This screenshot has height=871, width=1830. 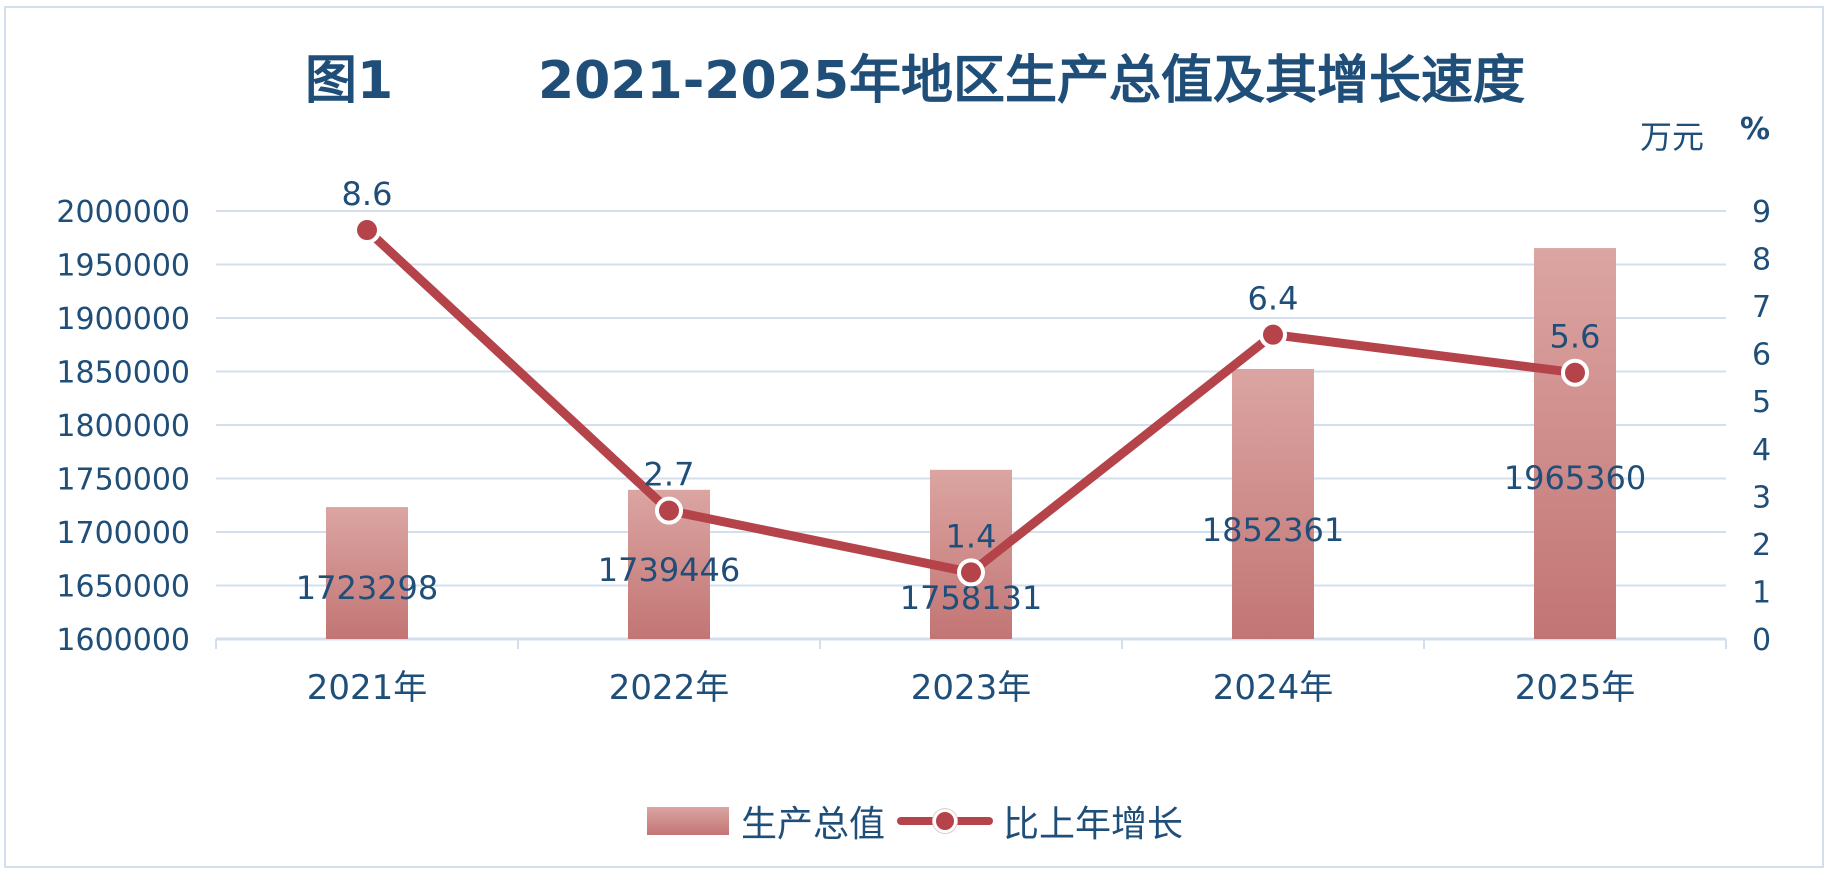 What do you see at coordinates (945, 821) in the screenshot?
I see `legend-line-swatch` at bounding box center [945, 821].